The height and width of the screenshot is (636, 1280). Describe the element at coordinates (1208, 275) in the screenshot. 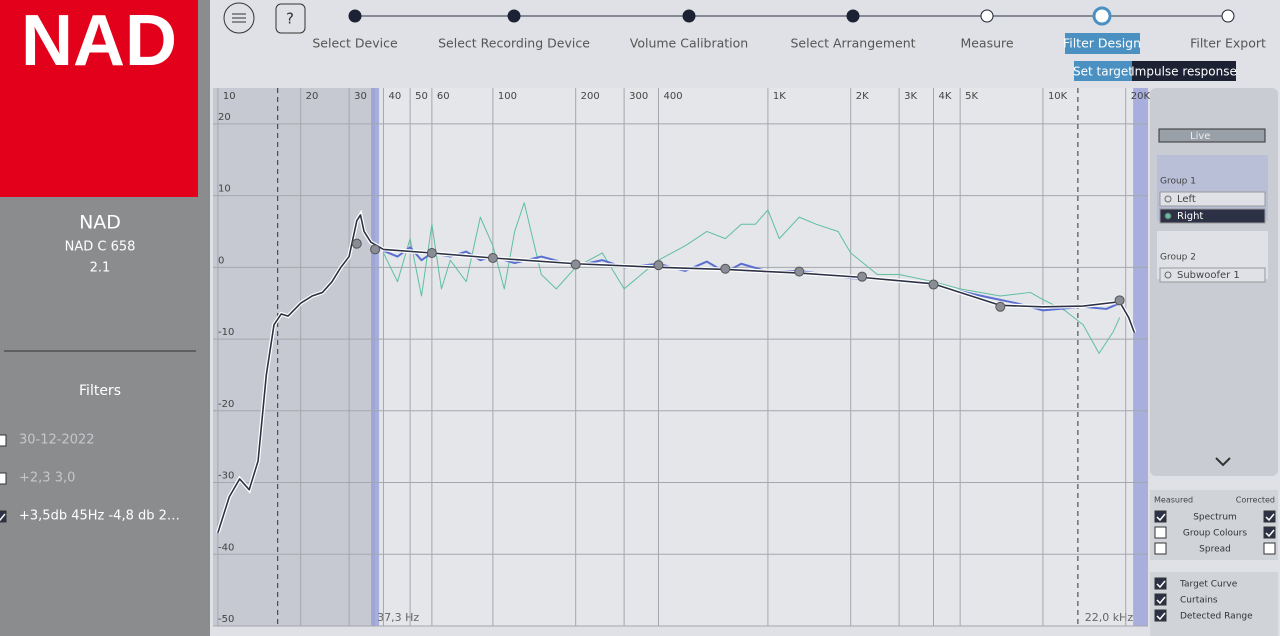

I see `channel-label: Subwoofer 1` at that location.